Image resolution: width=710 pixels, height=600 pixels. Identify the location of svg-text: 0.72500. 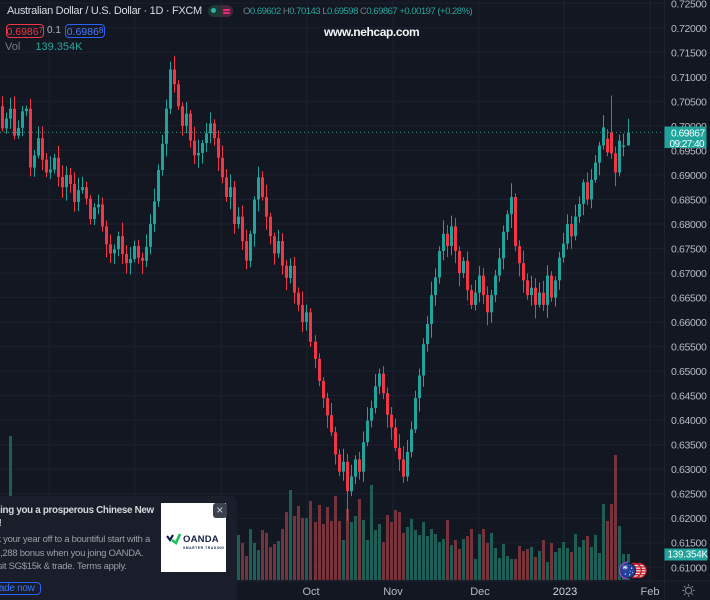
(689, 5).